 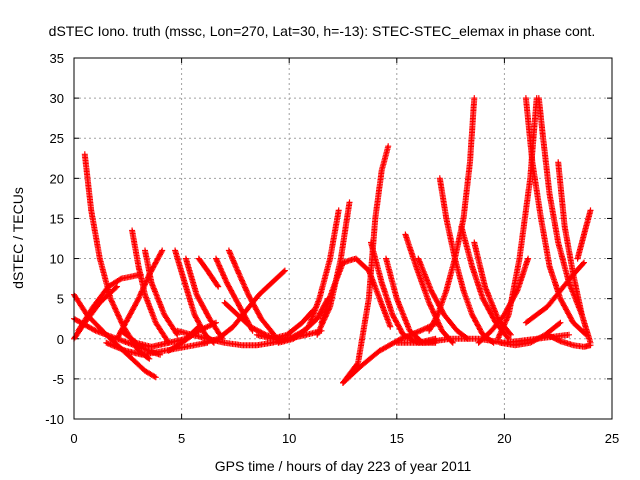 I want to click on y-tick-label: 15, so click(x=57, y=218).